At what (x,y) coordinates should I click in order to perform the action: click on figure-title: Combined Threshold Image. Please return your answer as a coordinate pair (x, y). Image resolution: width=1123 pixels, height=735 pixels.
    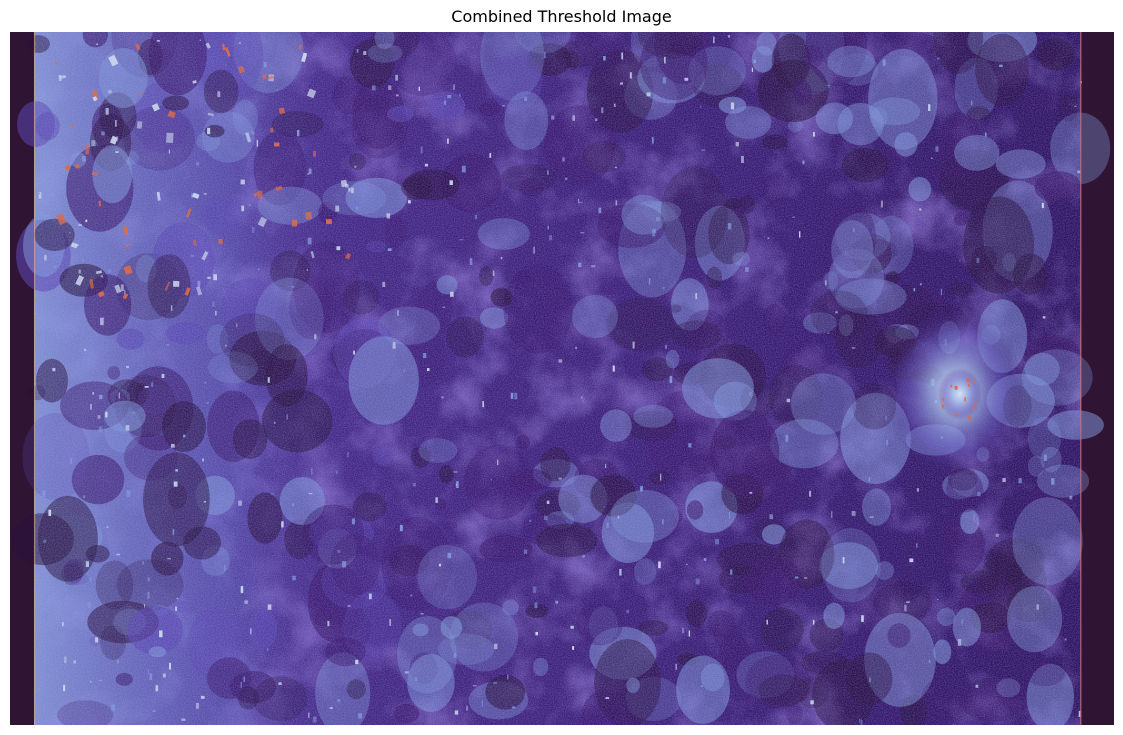
    Looking at the image, I should click on (561, 16).